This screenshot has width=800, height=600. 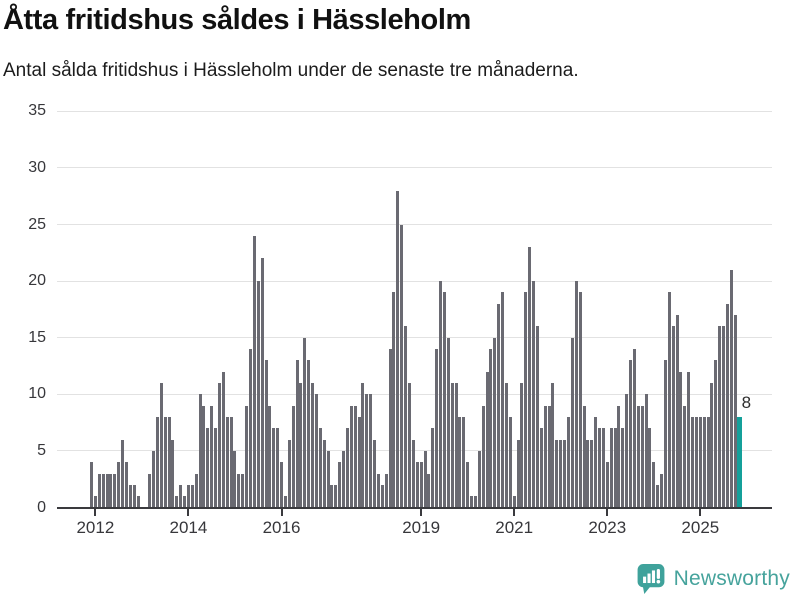 What do you see at coordinates (37, 111) in the screenshot?
I see `y-axis-label: 35` at bounding box center [37, 111].